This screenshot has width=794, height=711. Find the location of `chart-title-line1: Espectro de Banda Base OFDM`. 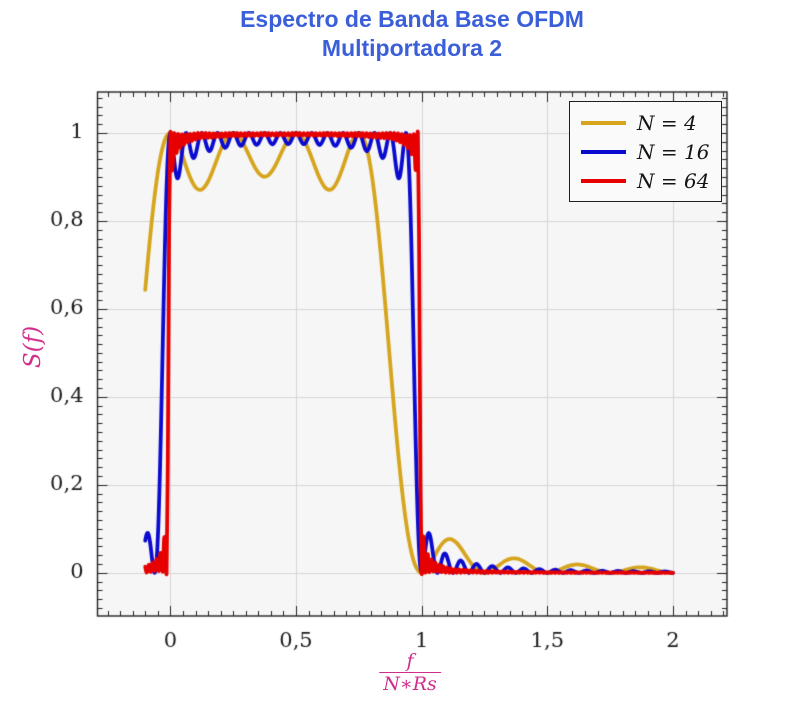

chart-title-line1: Espectro de Banda Base OFDM is located at coordinates (412, 19).